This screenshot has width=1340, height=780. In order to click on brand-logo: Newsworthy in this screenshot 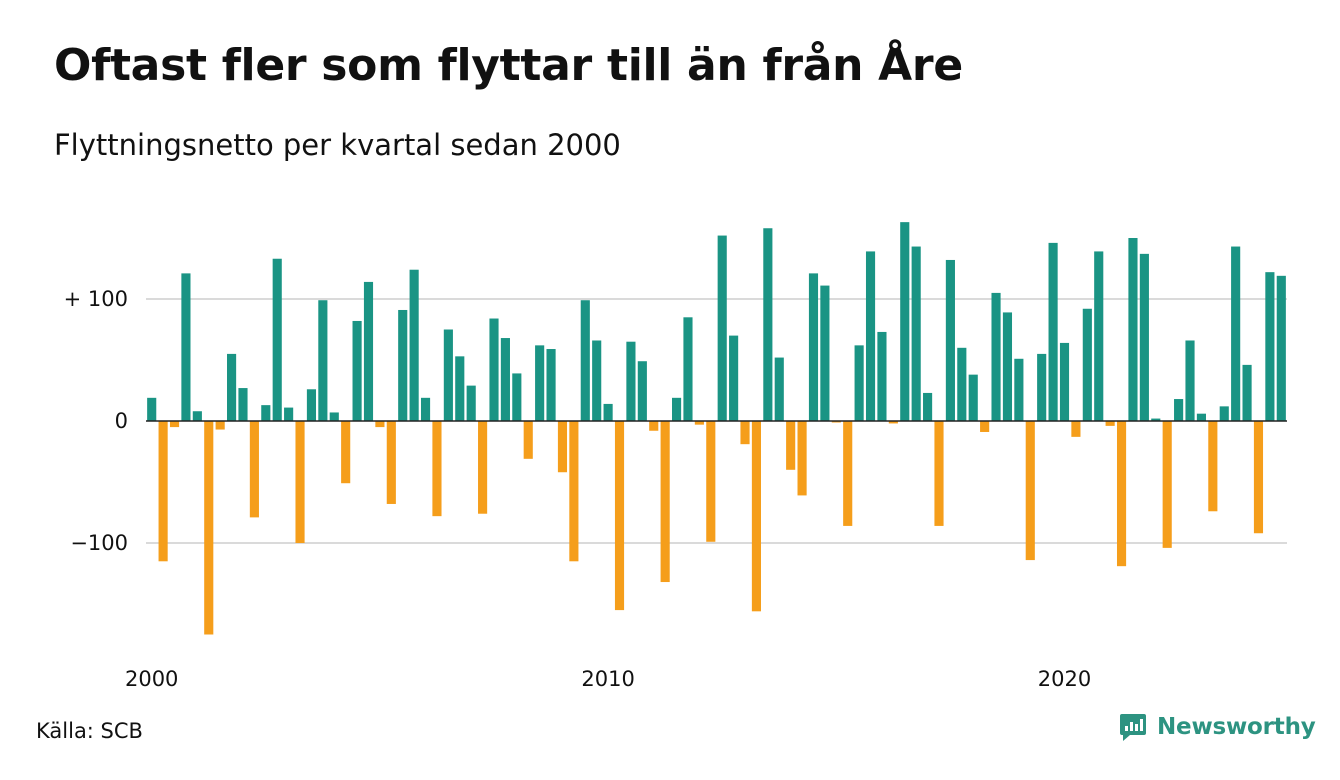, I will do `click(1217, 727)`.